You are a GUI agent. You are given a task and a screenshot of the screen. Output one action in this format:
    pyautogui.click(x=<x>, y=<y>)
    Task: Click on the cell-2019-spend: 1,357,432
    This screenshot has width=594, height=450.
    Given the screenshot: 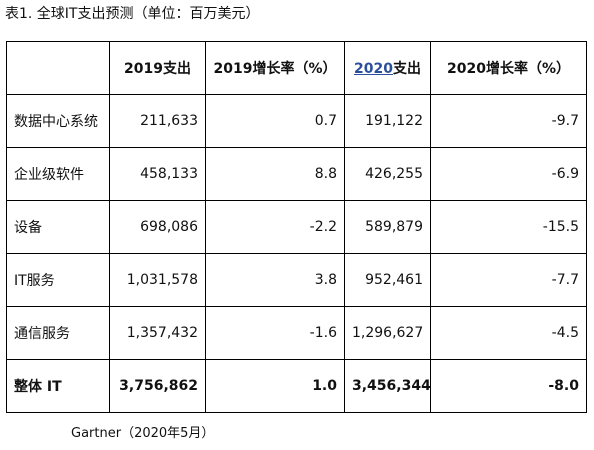 What is the action you would take?
    pyautogui.click(x=157, y=333)
    